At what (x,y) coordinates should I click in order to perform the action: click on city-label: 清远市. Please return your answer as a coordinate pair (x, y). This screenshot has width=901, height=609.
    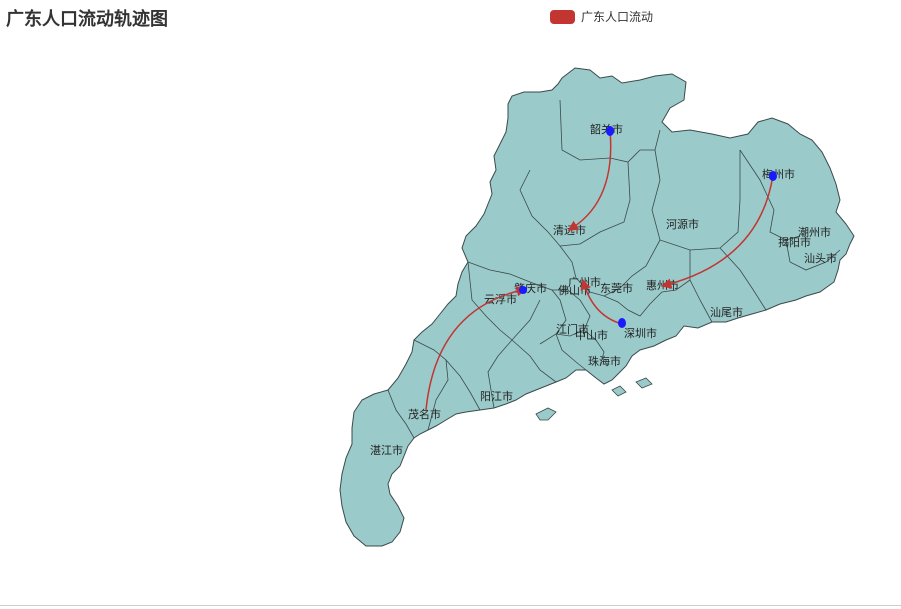
    Looking at the image, I should click on (569, 230).